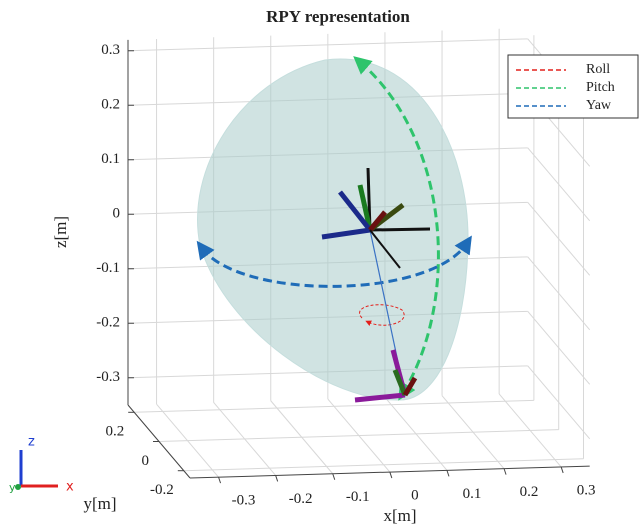  What do you see at coordinates (108, 323) in the screenshot?
I see `z-tick-label: -0.2` at bounding box center [108, 323].